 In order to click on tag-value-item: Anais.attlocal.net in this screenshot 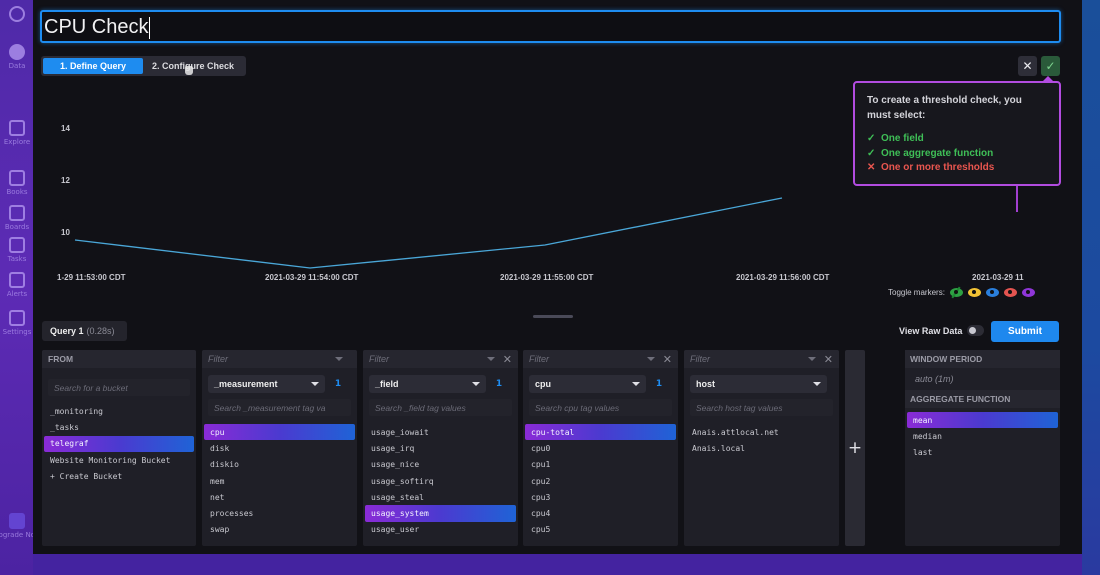, I will do `click(735, 432)`.